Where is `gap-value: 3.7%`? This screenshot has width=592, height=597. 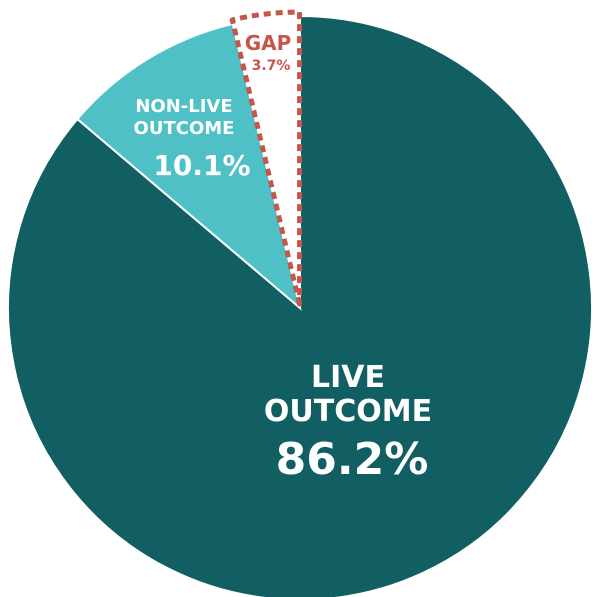
gap-value: 3.7% is located at coordinates (271, 66).